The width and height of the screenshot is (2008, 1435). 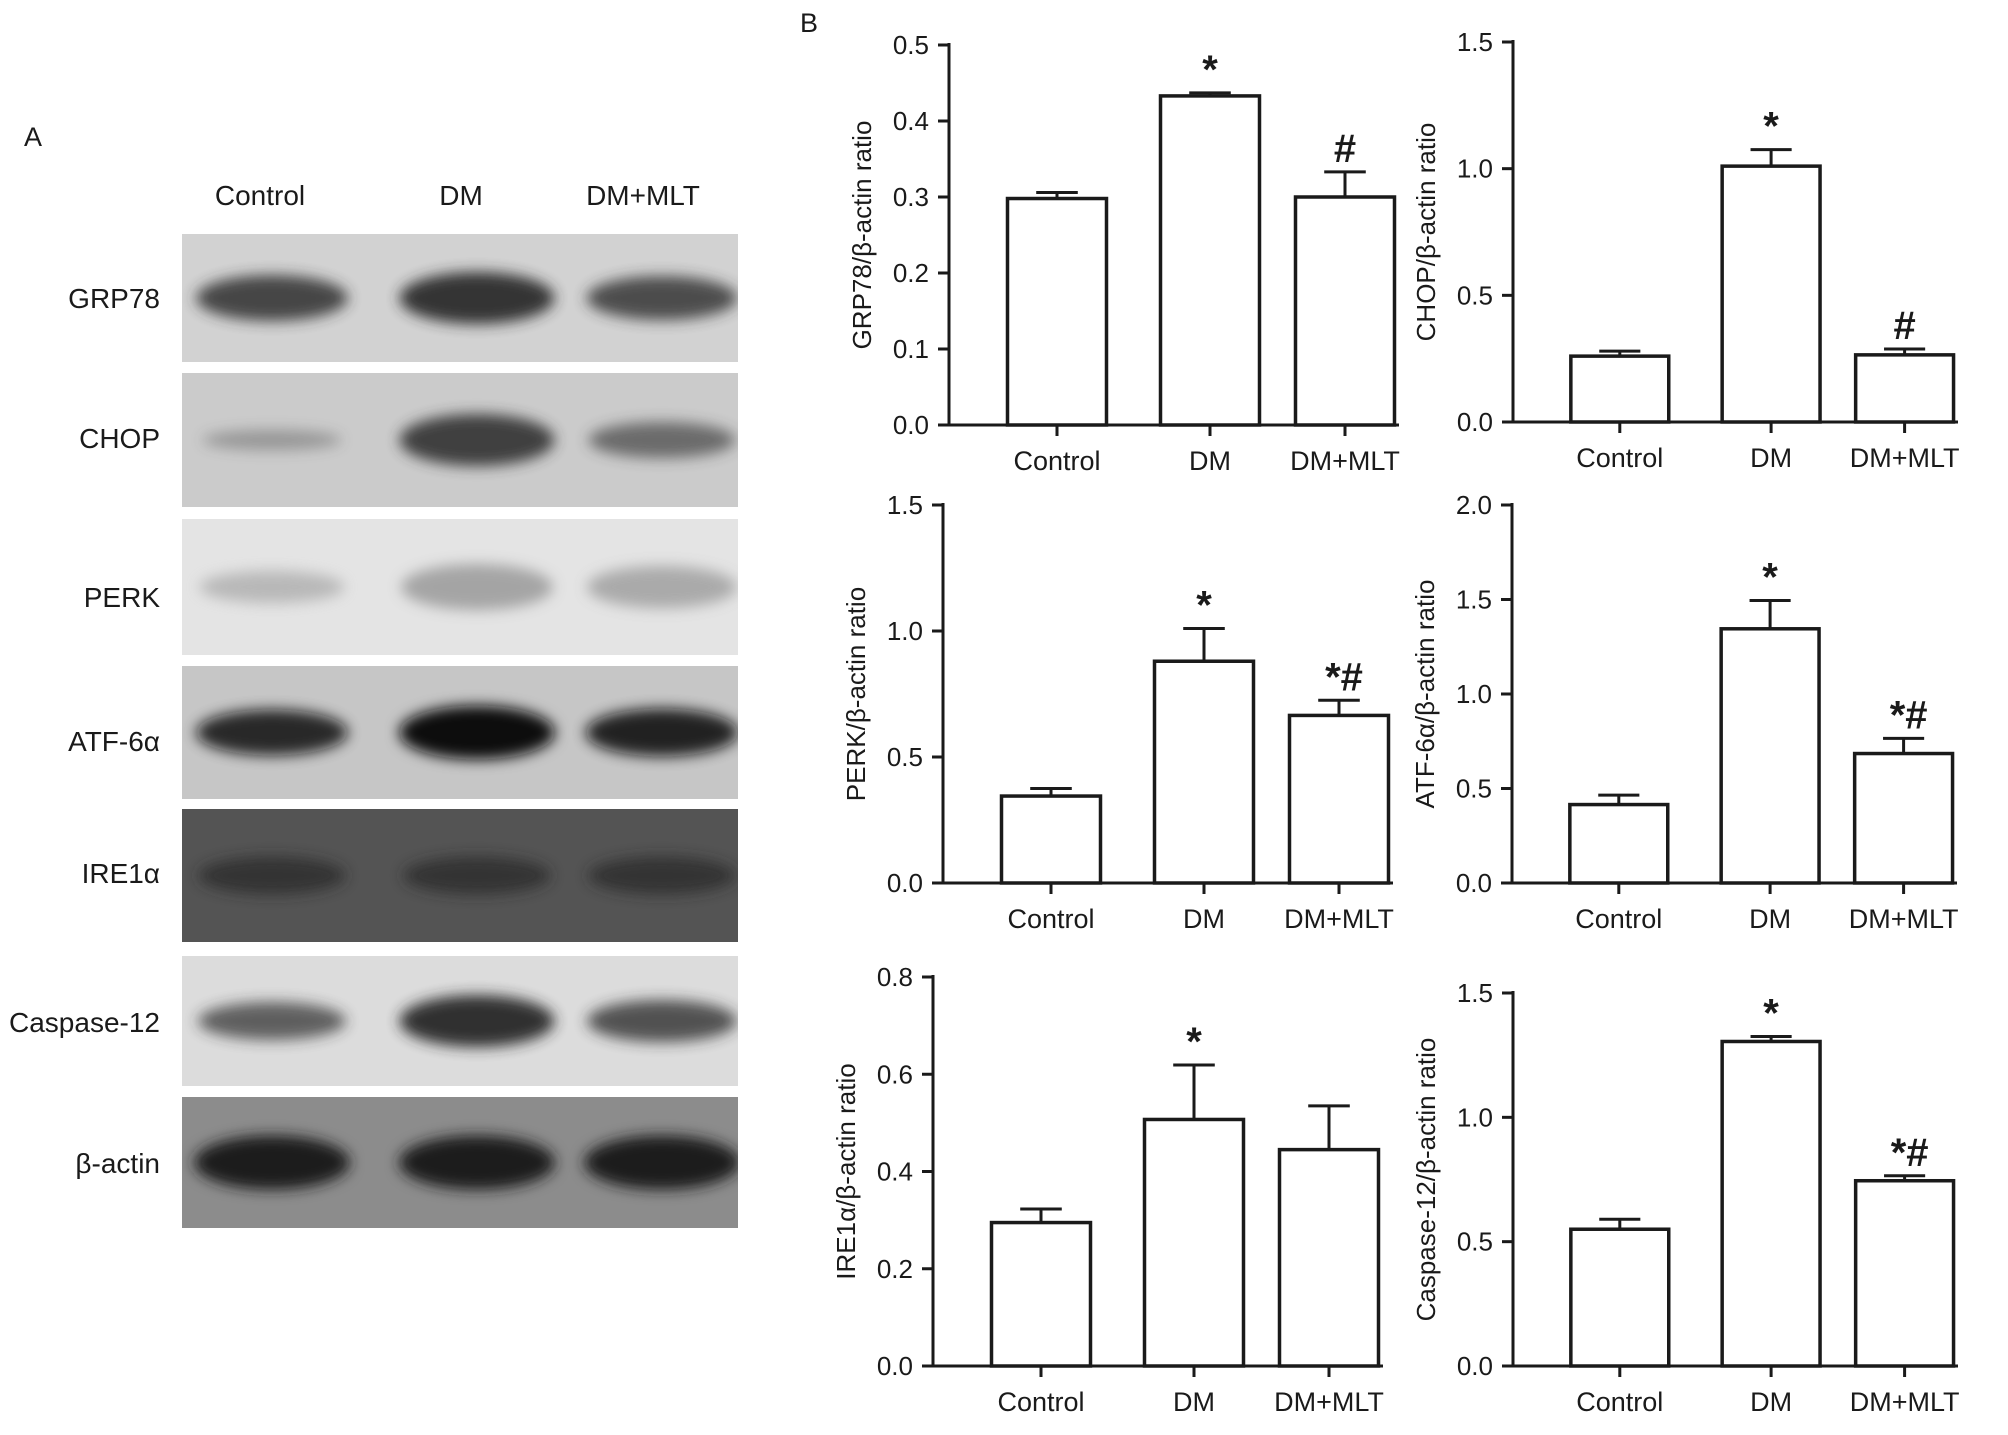 I want to click on y-axis-label: Caspase-12/β-actin ratio, so click(x=1426, y=1180).